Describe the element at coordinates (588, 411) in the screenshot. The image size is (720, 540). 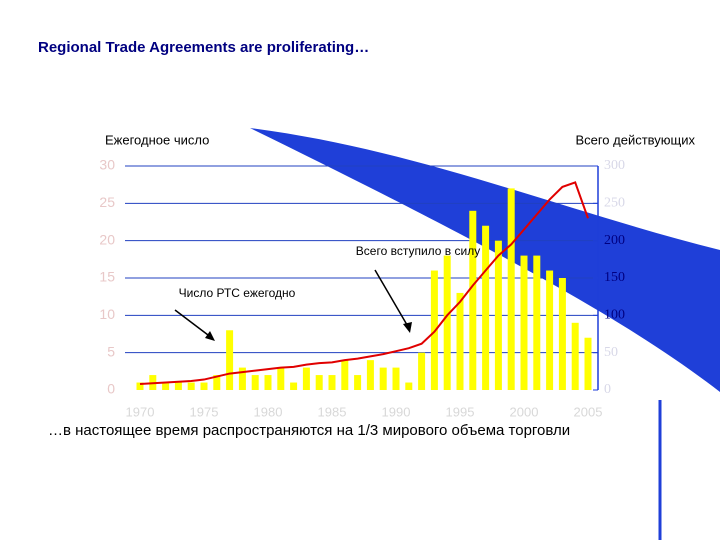
I see `x-tick-label: 2005` at that location.